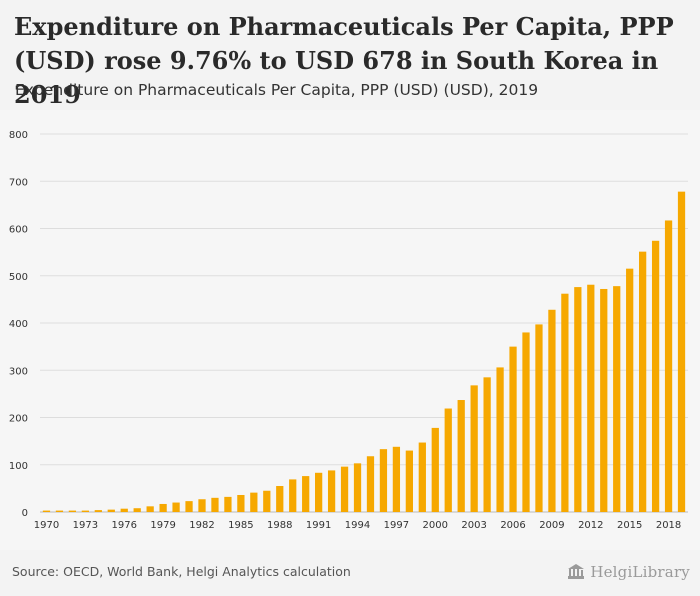 Image resolution: width=700 pixels, height=596 pixels. Describe the element at coordinates (241, 503) in the screenshot. I see `bar-1985` at that location.